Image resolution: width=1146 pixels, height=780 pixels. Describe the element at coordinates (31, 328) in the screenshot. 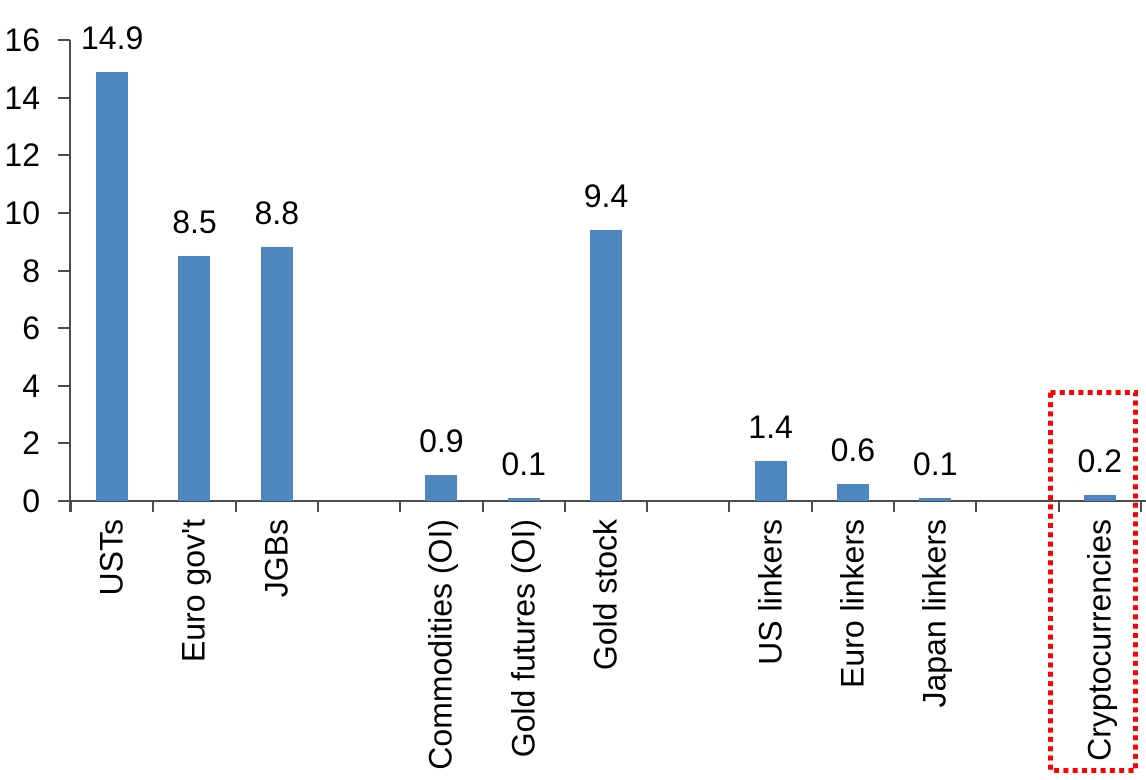

I see `y-tick-label: 6` at that location.